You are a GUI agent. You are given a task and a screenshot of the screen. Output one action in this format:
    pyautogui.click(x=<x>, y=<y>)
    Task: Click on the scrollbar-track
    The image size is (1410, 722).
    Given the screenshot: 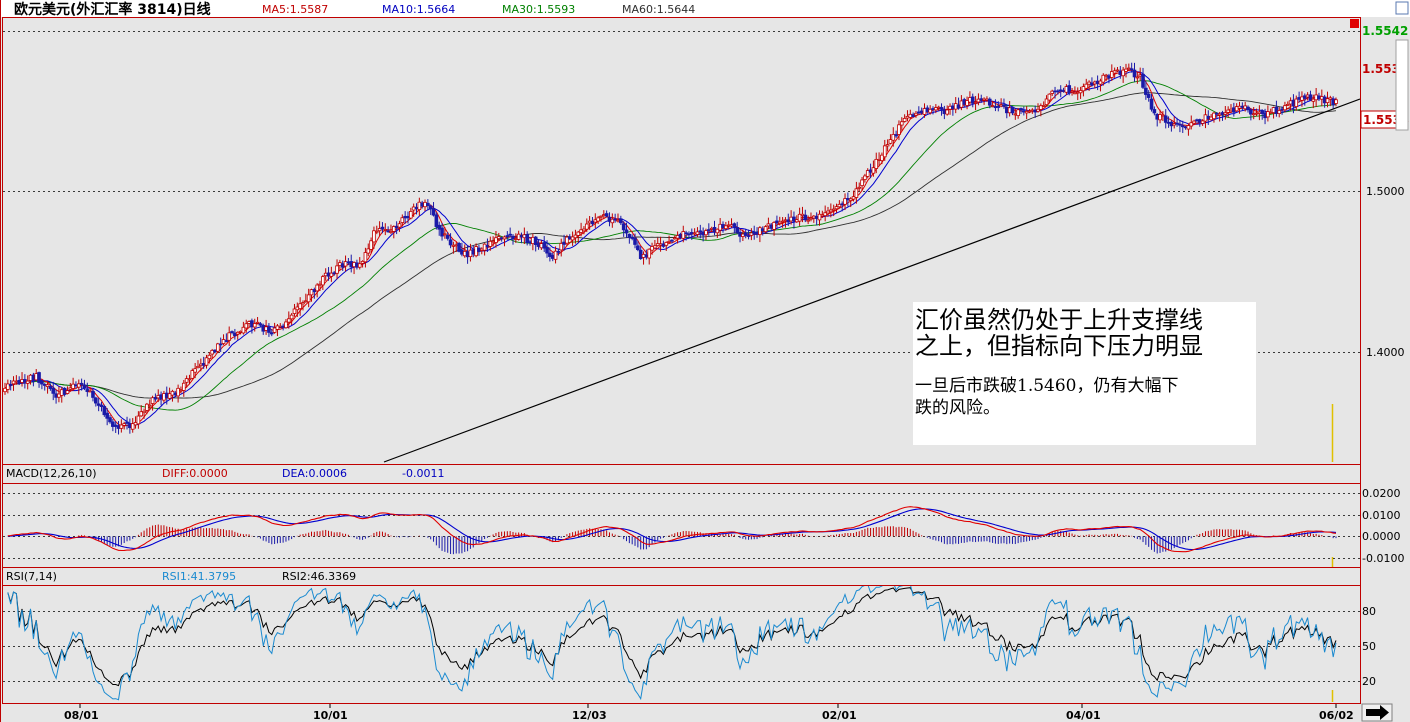 What is the action you would take?
    pyautogui.click(x=1402, y=85)
    